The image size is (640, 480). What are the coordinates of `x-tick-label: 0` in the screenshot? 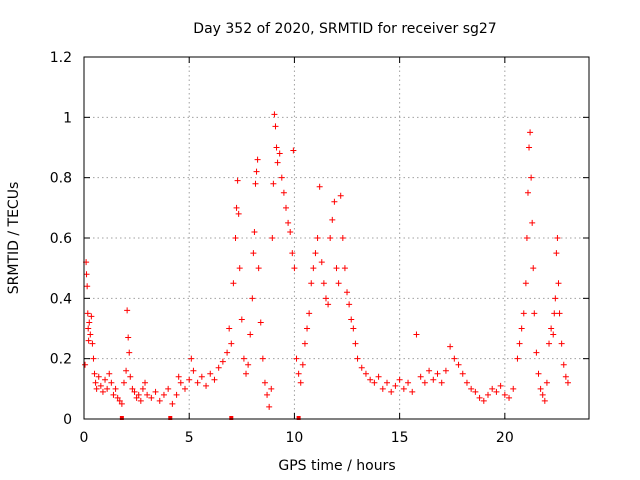 It's located at (84, 438).